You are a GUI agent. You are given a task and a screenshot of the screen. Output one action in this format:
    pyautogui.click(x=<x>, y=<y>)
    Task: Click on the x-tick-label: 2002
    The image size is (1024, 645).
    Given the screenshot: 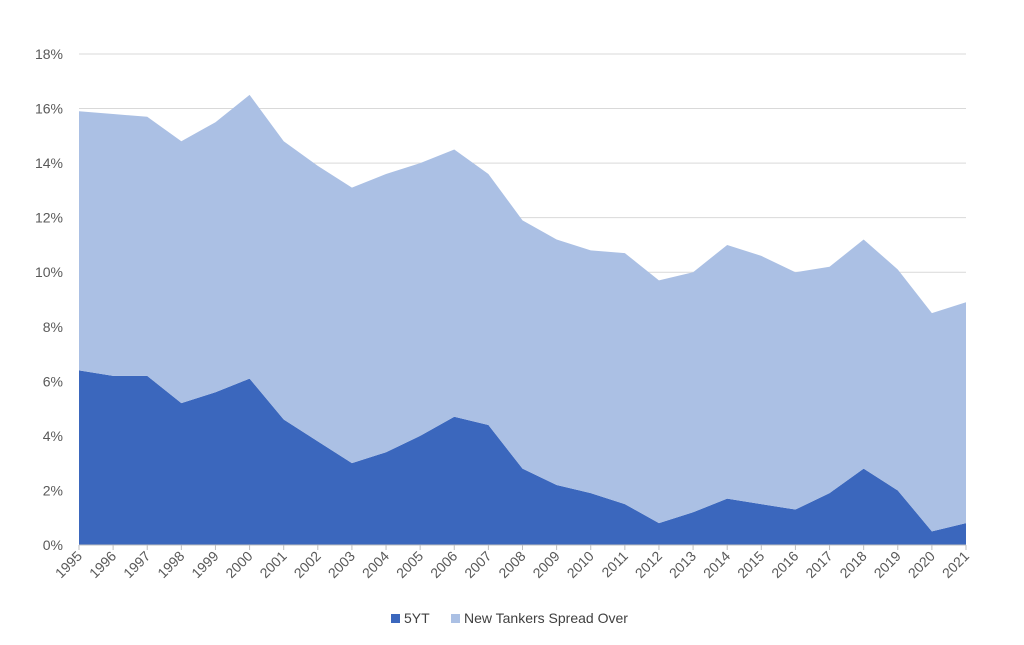 What is the action you would take?
    pyautogui.click(x=307, y=564)
    